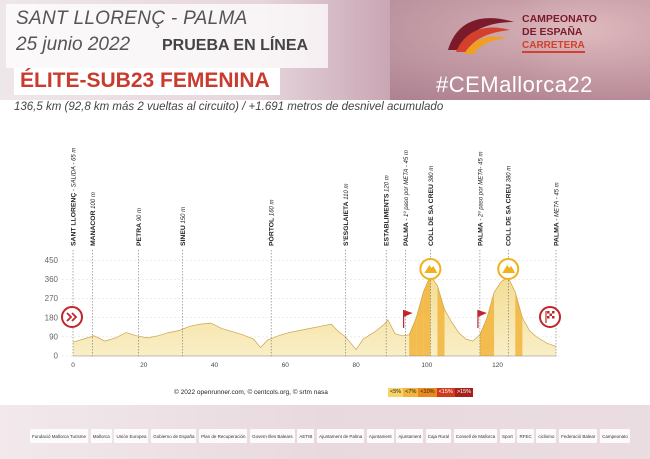 Image resolution: width=650 pixels, height=459 pixels. Describe the element at coordinates (139, 227) in the screenshot. I see `waypoint-label: PETRA 90 m` at that location.